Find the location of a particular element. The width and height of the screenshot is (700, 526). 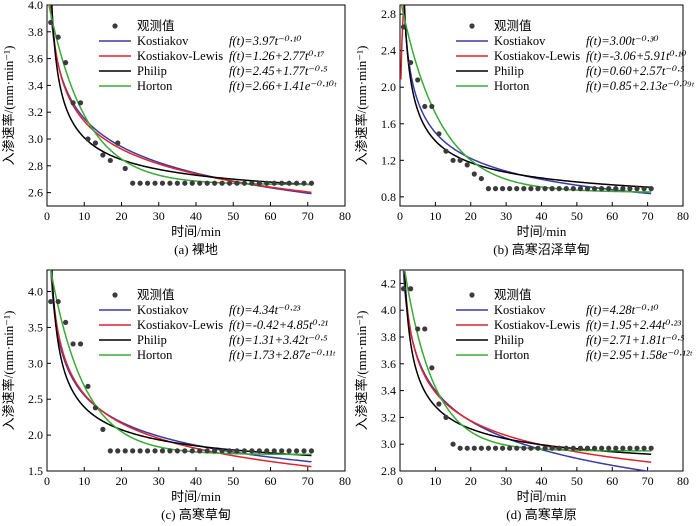

y-tick-label: 3.6 is located at coordinates (35, 59).